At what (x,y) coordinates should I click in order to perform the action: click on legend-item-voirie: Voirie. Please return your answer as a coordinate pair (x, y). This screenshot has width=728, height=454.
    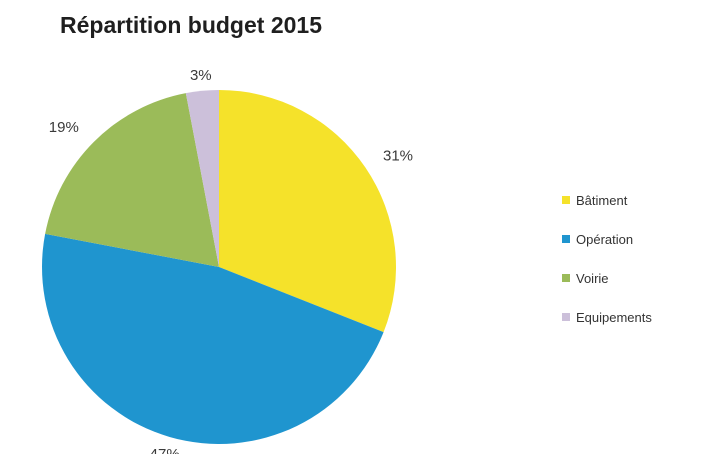
    Looking at the image, I should click on (607, 278).